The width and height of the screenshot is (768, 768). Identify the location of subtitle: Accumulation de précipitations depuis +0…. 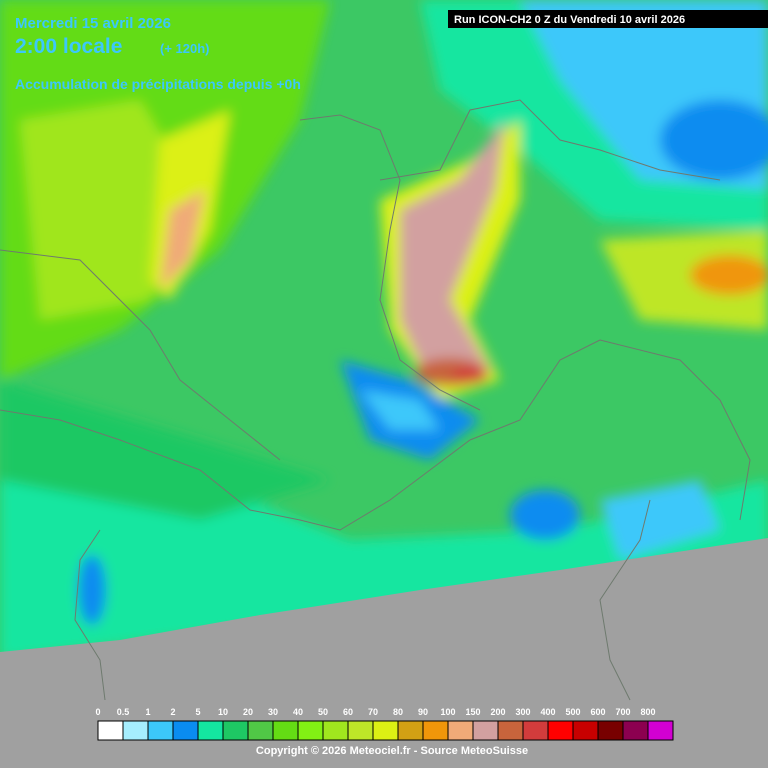
(158, 84).